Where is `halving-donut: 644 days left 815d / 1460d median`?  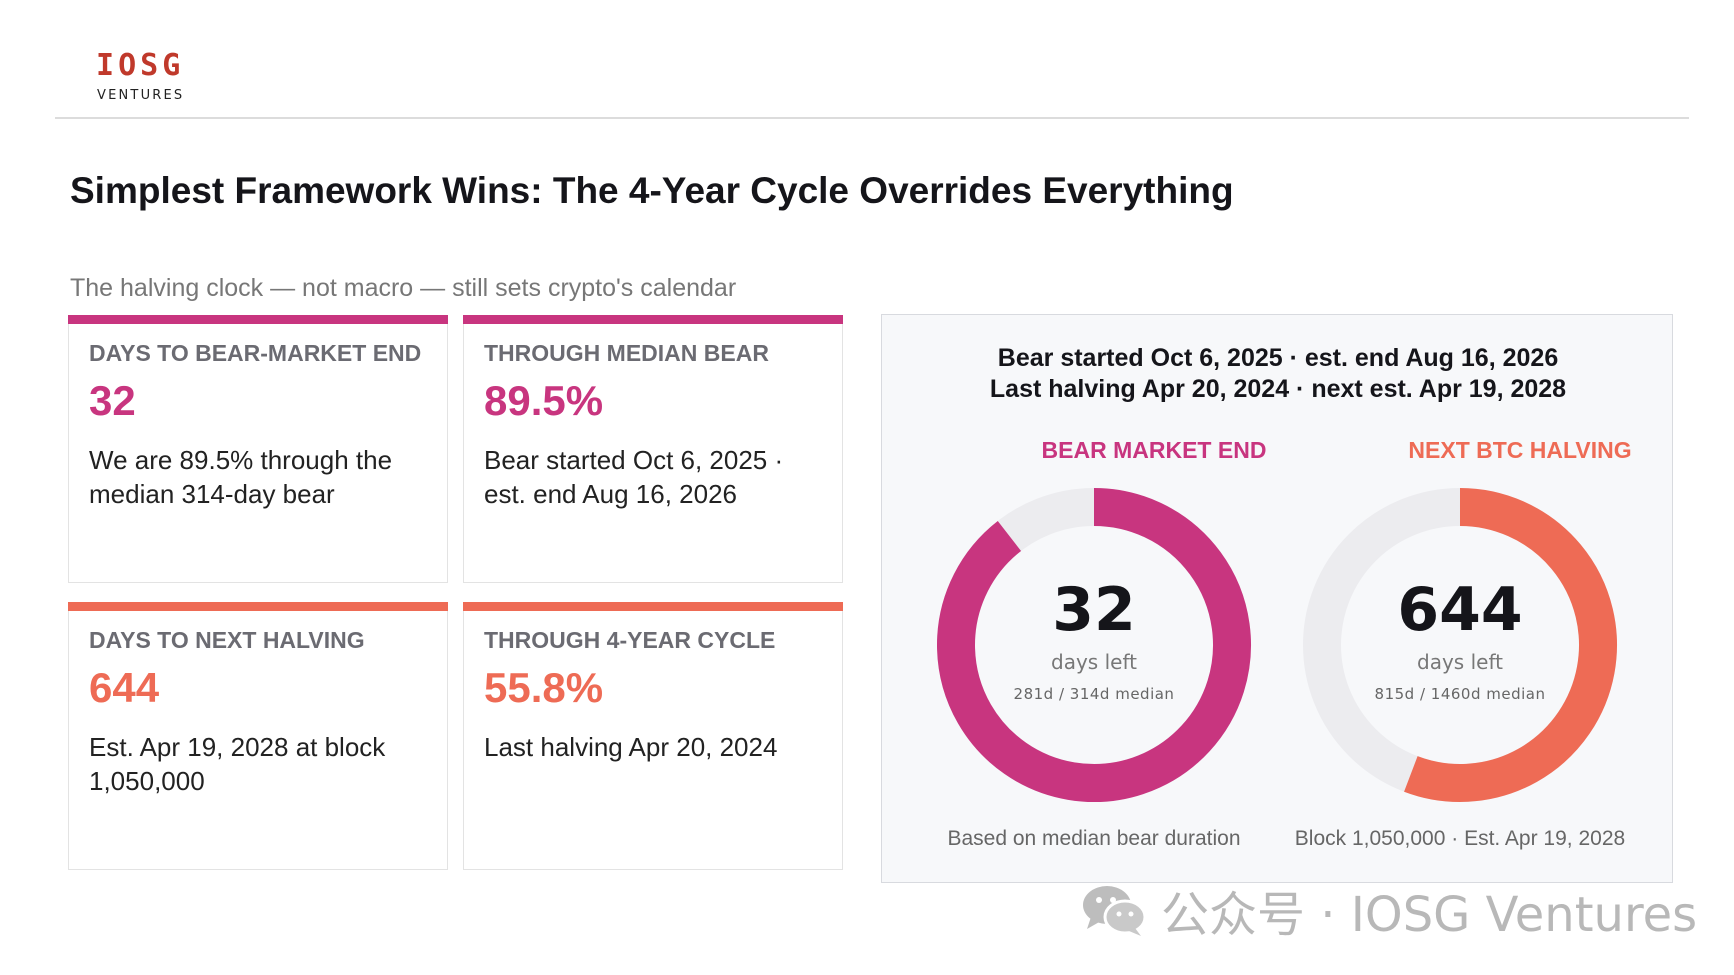
halving-donut: 644 days left 815d / 1460d median is located at coordinates (1460, 645).